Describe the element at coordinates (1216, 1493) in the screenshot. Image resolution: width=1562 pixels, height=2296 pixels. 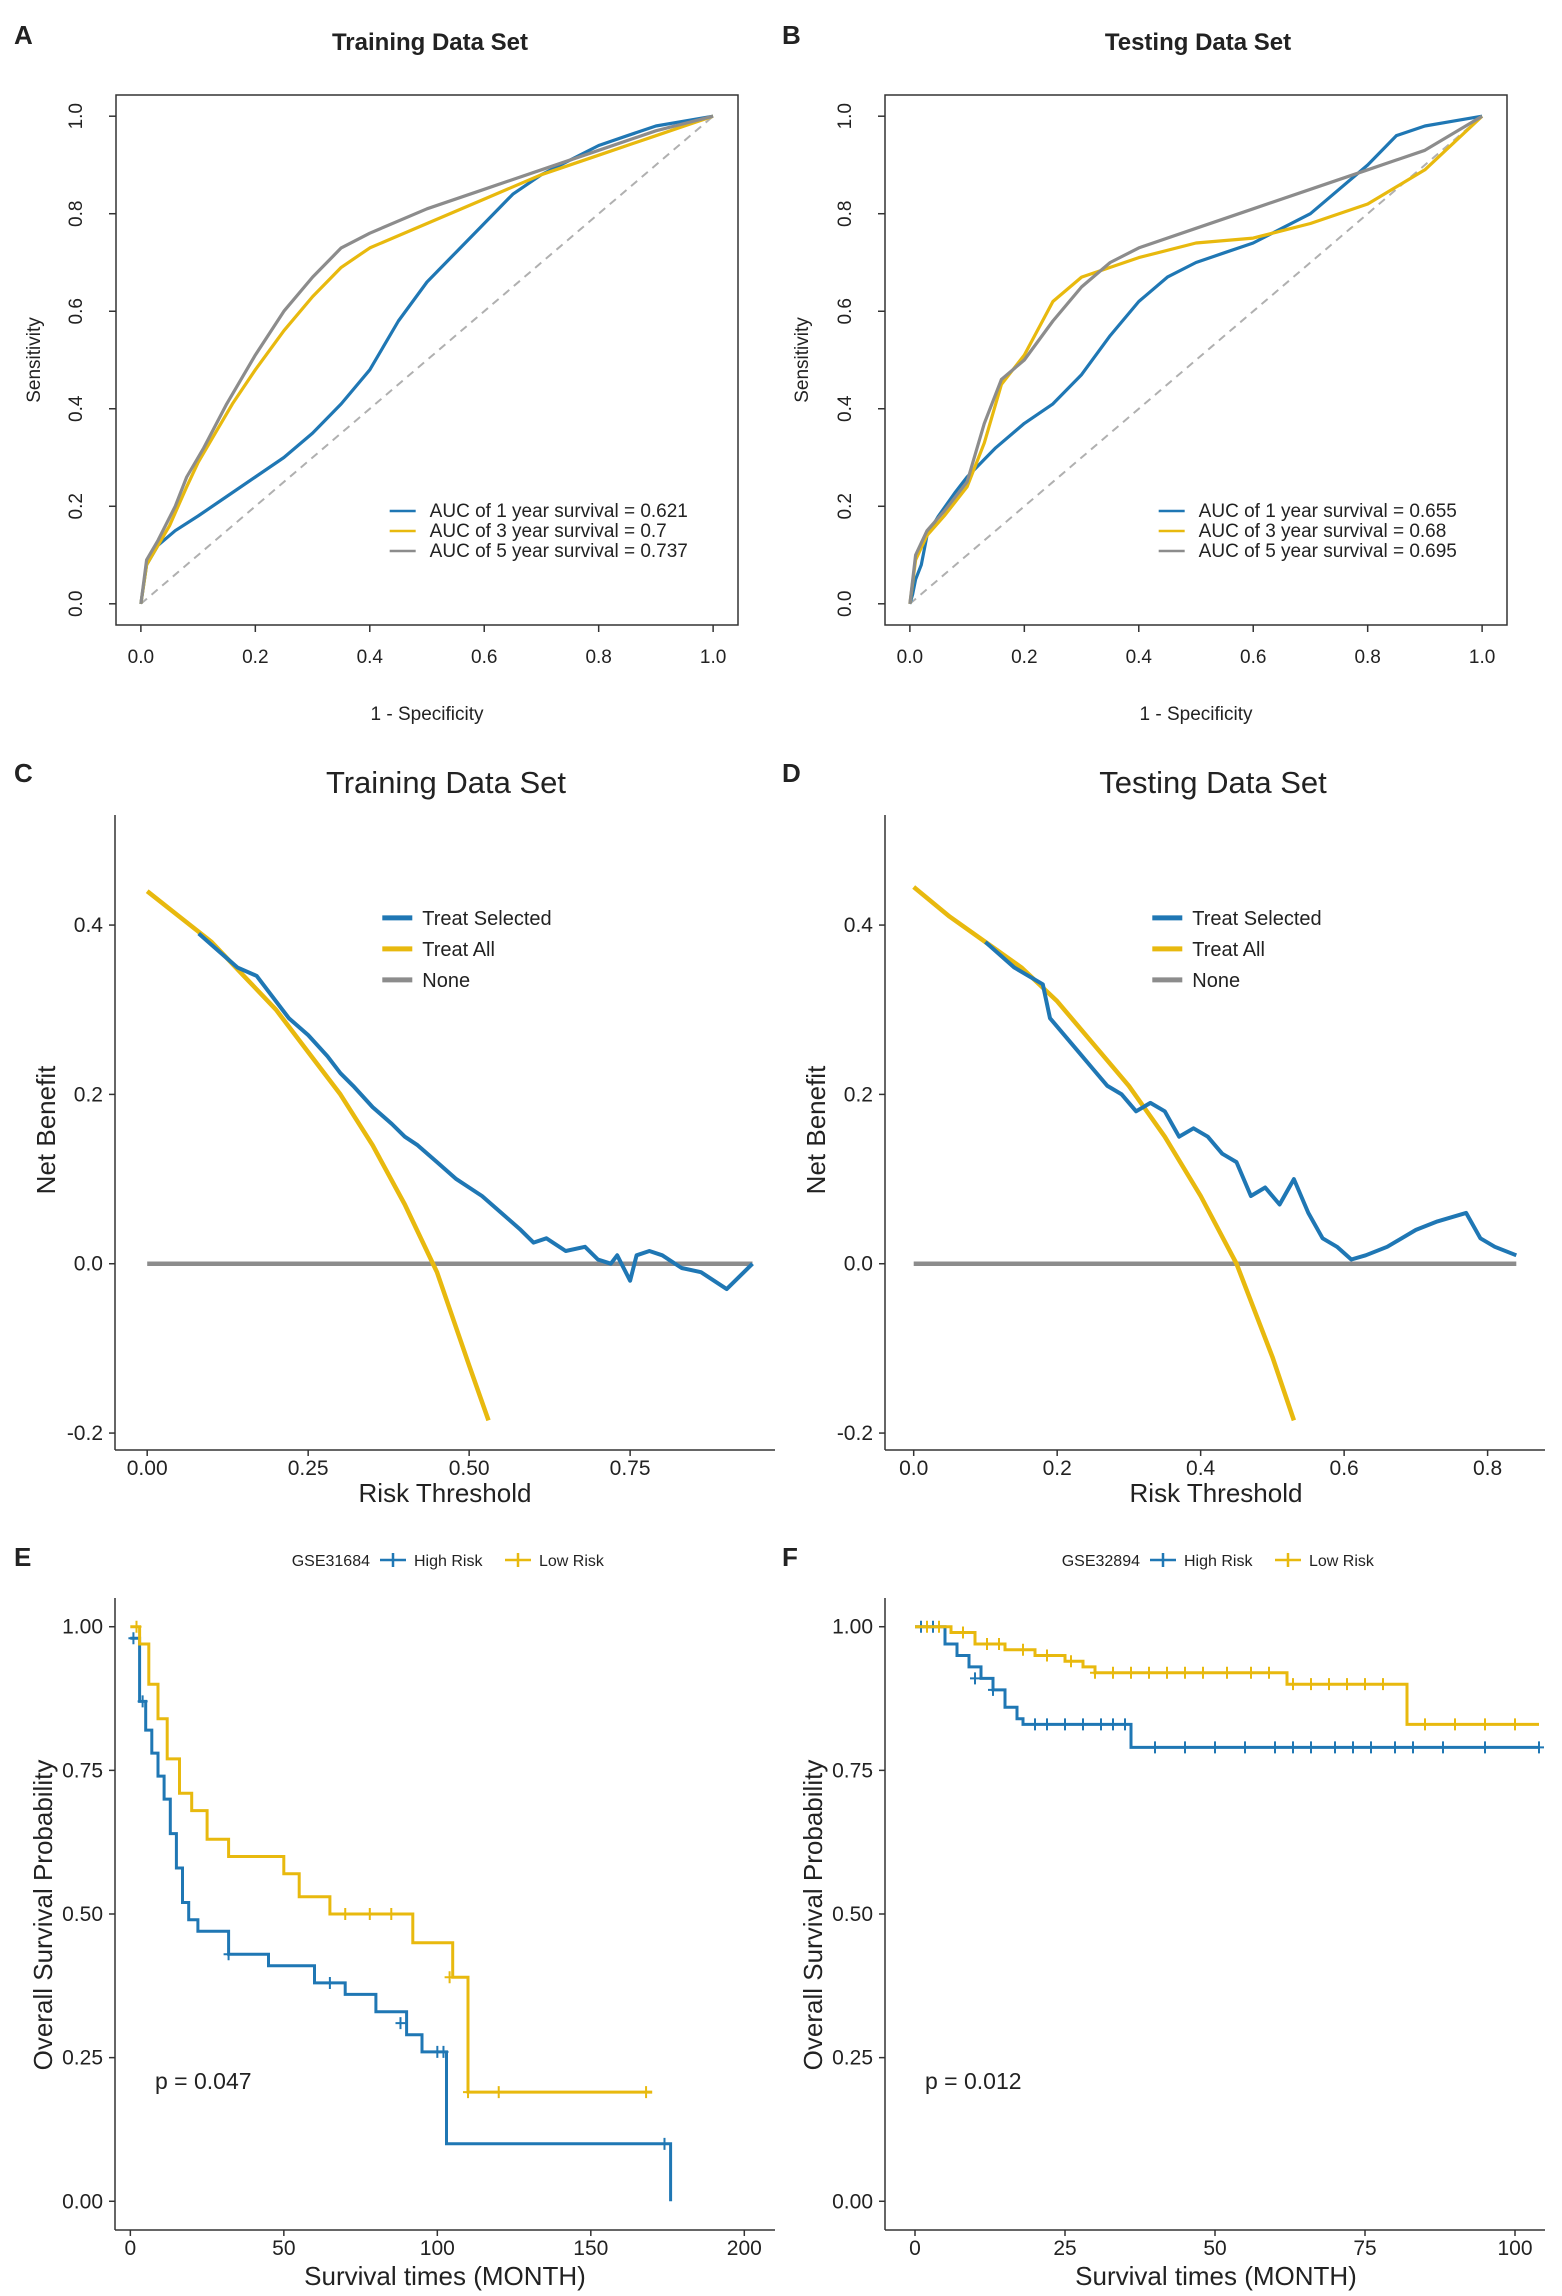
I see `dca-test-x-axis-label: Risk Threshold` at that location.